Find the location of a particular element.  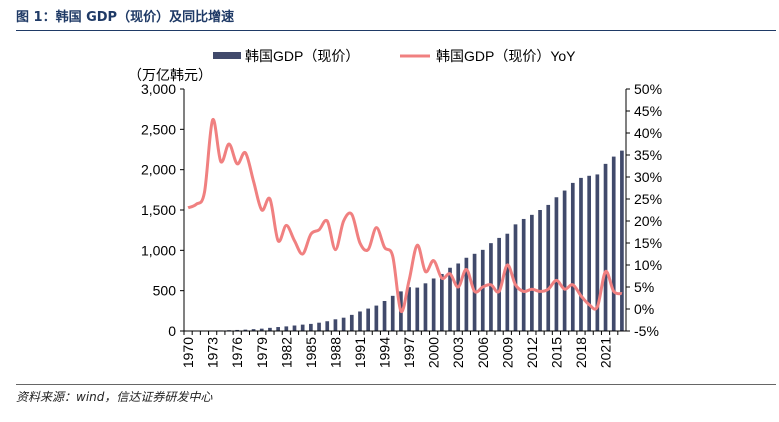

left-tick-label: 2,500 is located at coordinates (158, 129).